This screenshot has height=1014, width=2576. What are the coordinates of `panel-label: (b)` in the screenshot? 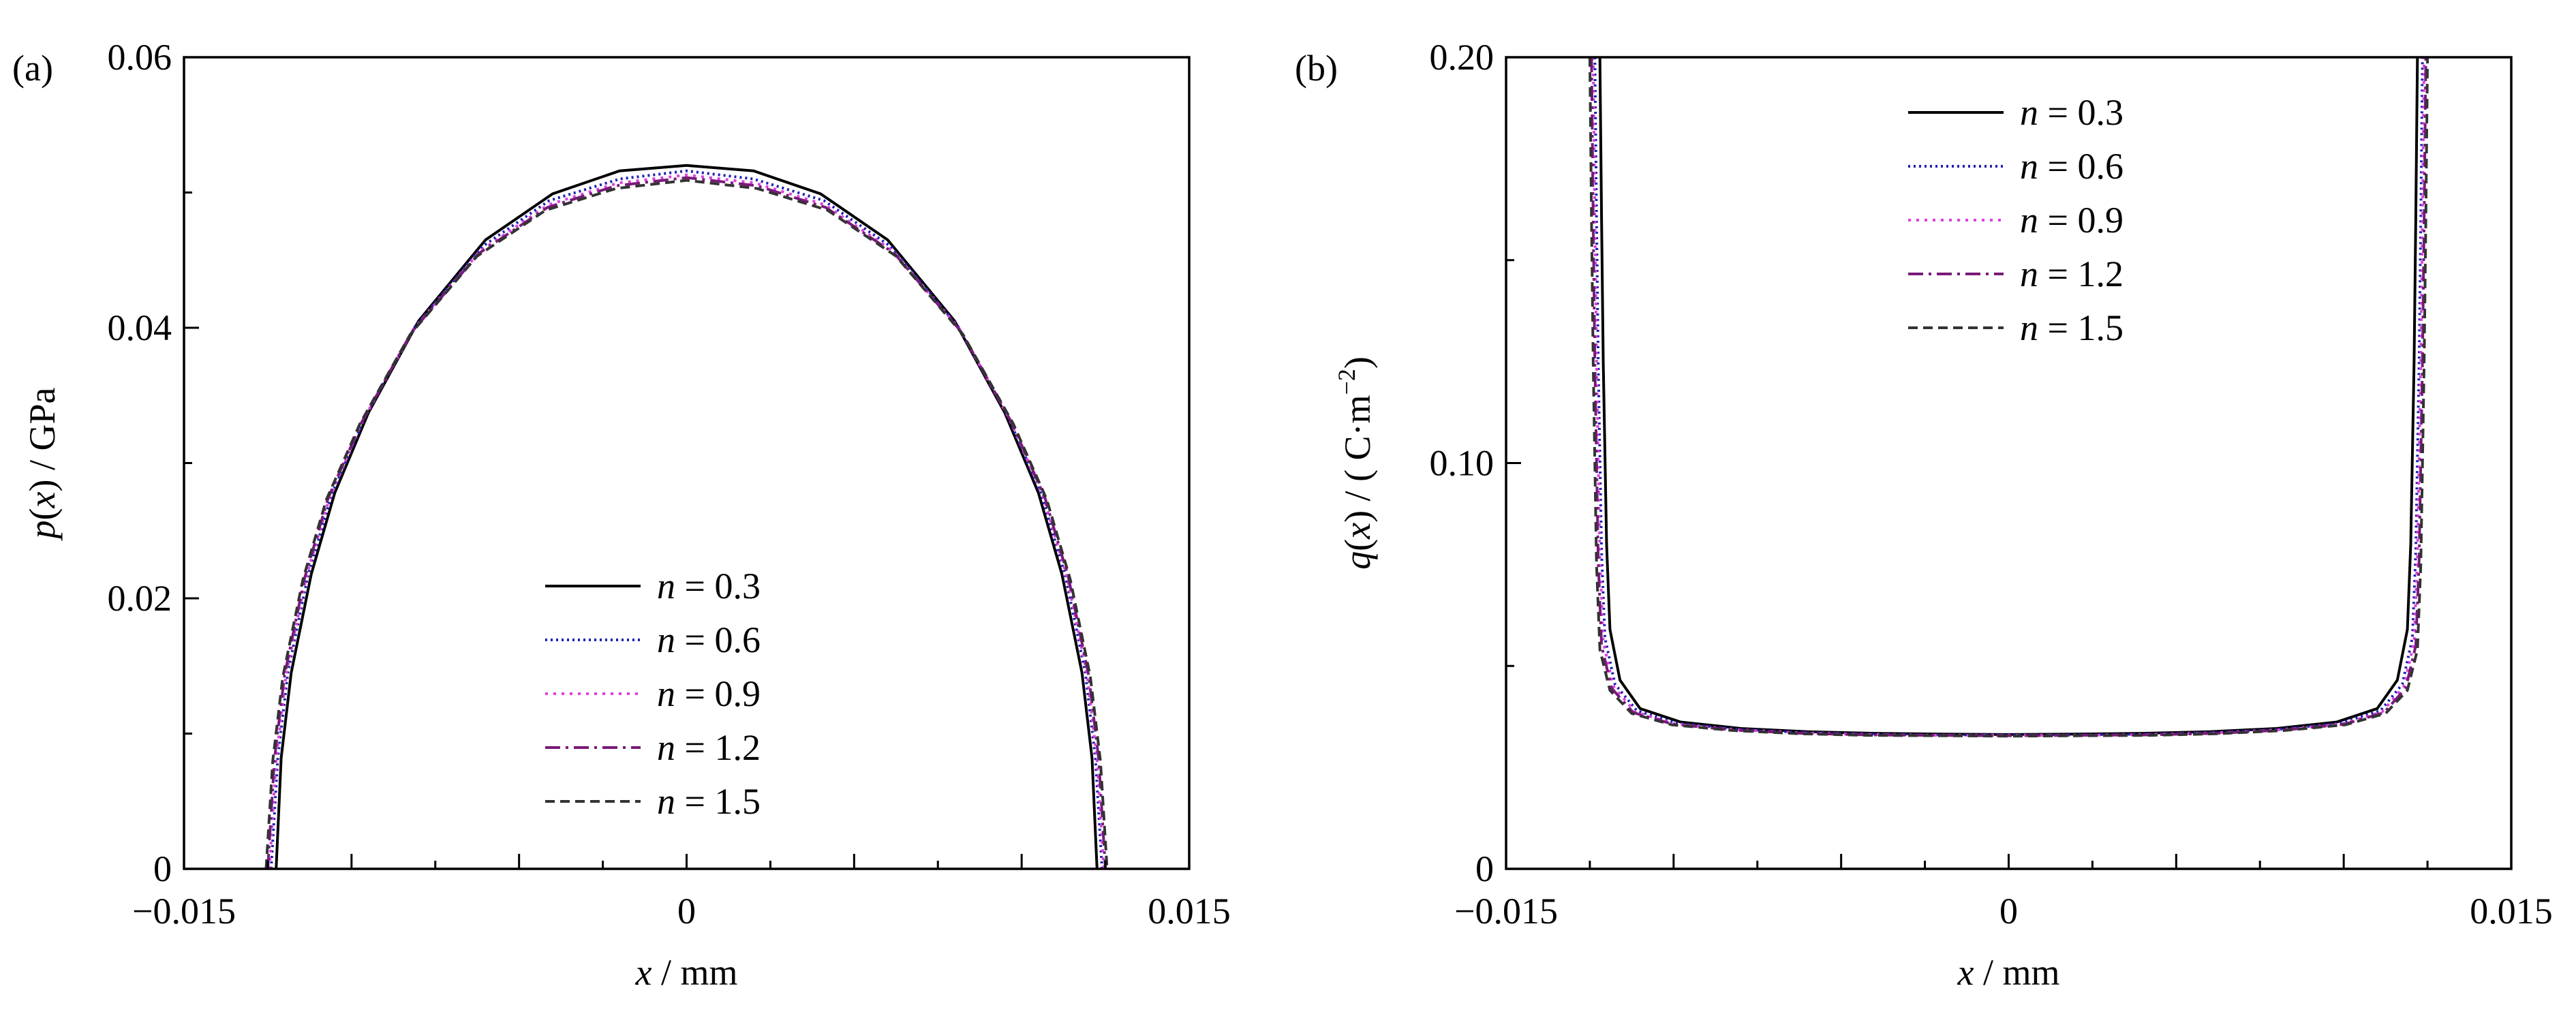 It's located at (1316, 68).